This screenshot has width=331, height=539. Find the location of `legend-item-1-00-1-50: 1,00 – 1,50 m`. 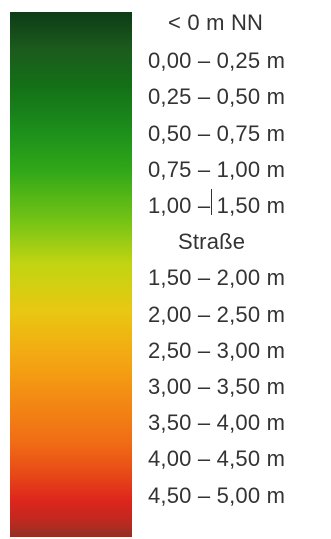

legend-item-1-00-1-50: 1,00 – 1,50 m is located at coordinates (217, 205).